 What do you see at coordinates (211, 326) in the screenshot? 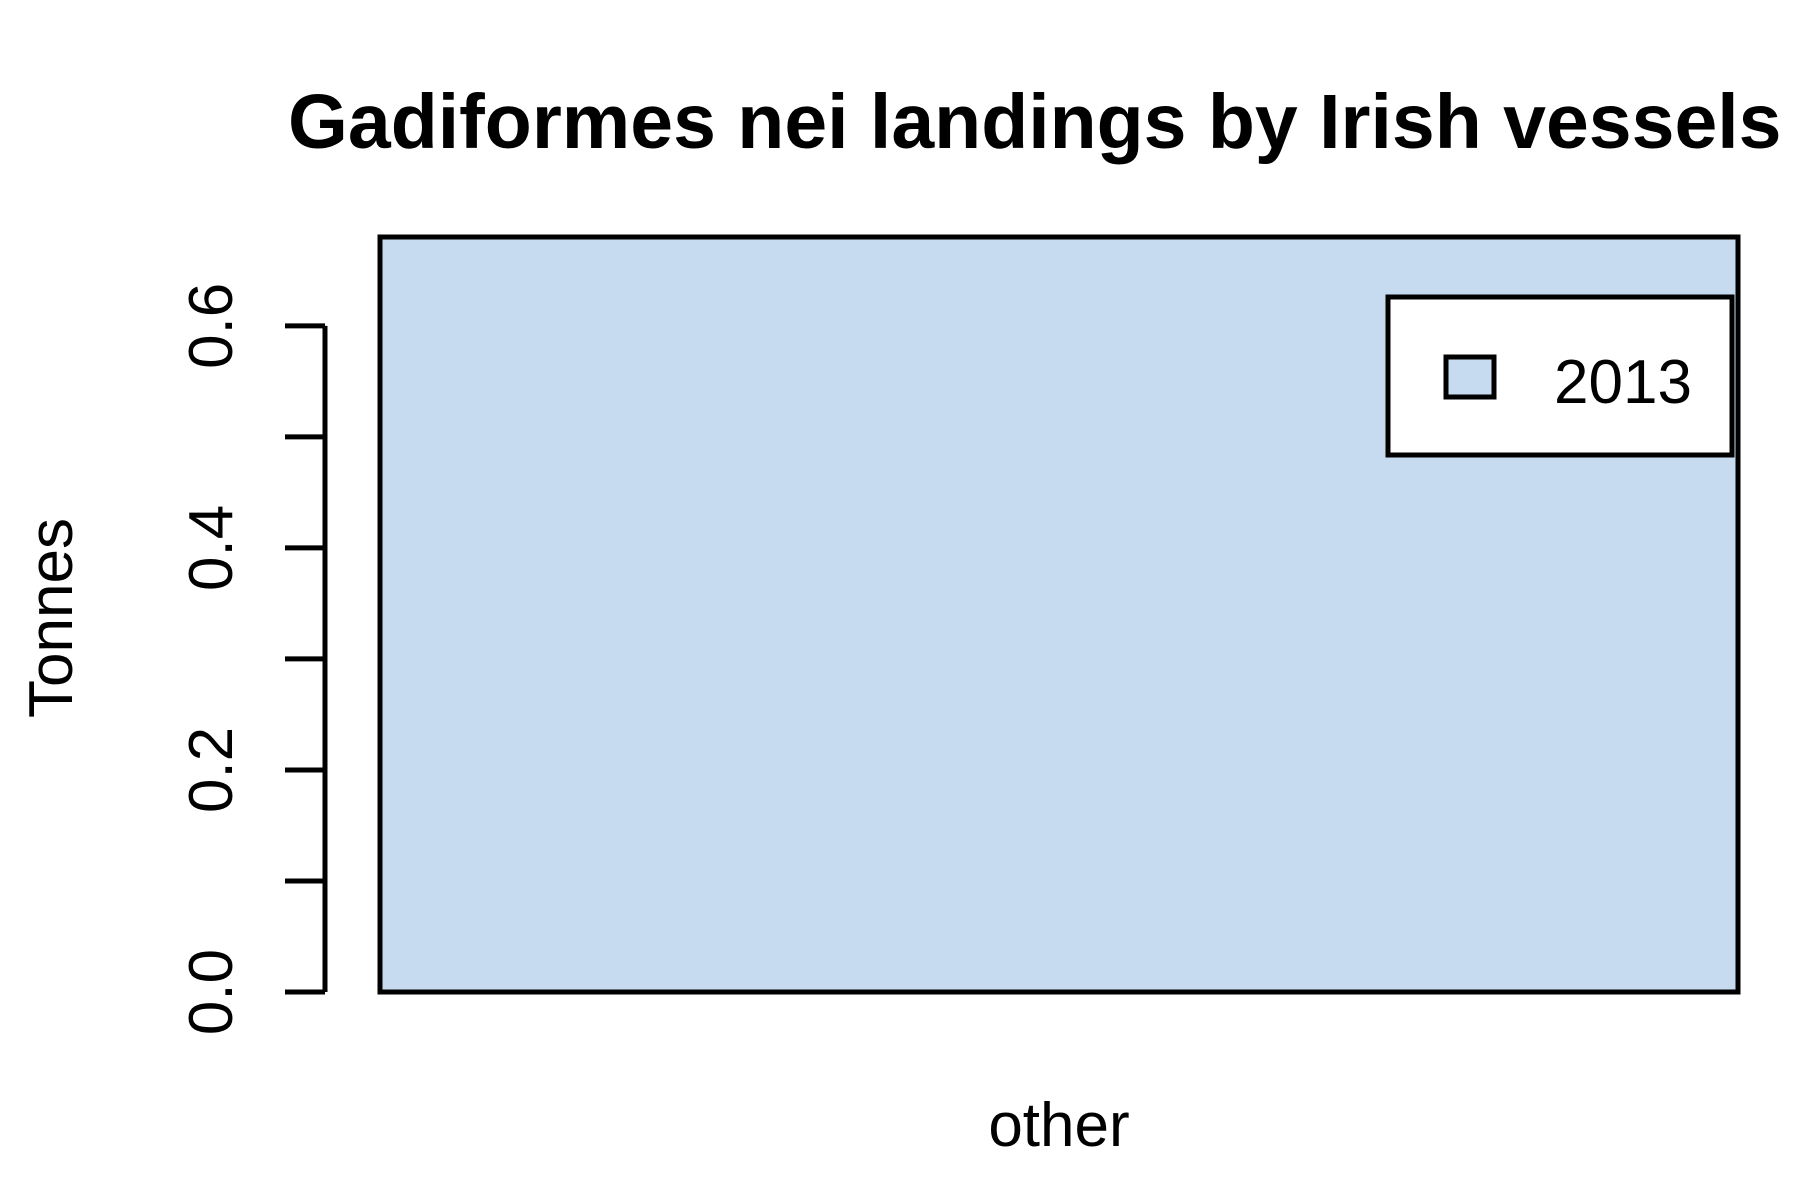
I see `y-tick-label: 0.6` at bounding box center [211, 326].